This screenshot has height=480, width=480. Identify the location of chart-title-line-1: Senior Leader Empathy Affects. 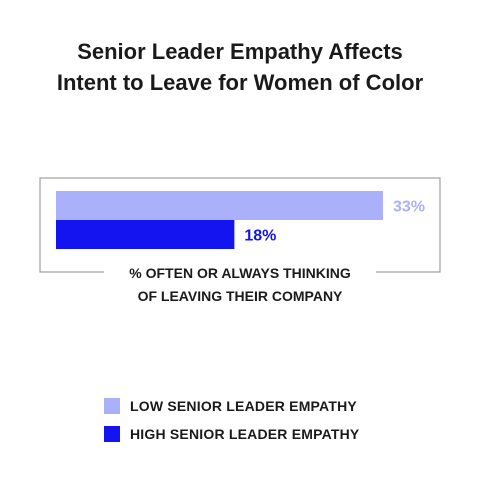
(240, 51).